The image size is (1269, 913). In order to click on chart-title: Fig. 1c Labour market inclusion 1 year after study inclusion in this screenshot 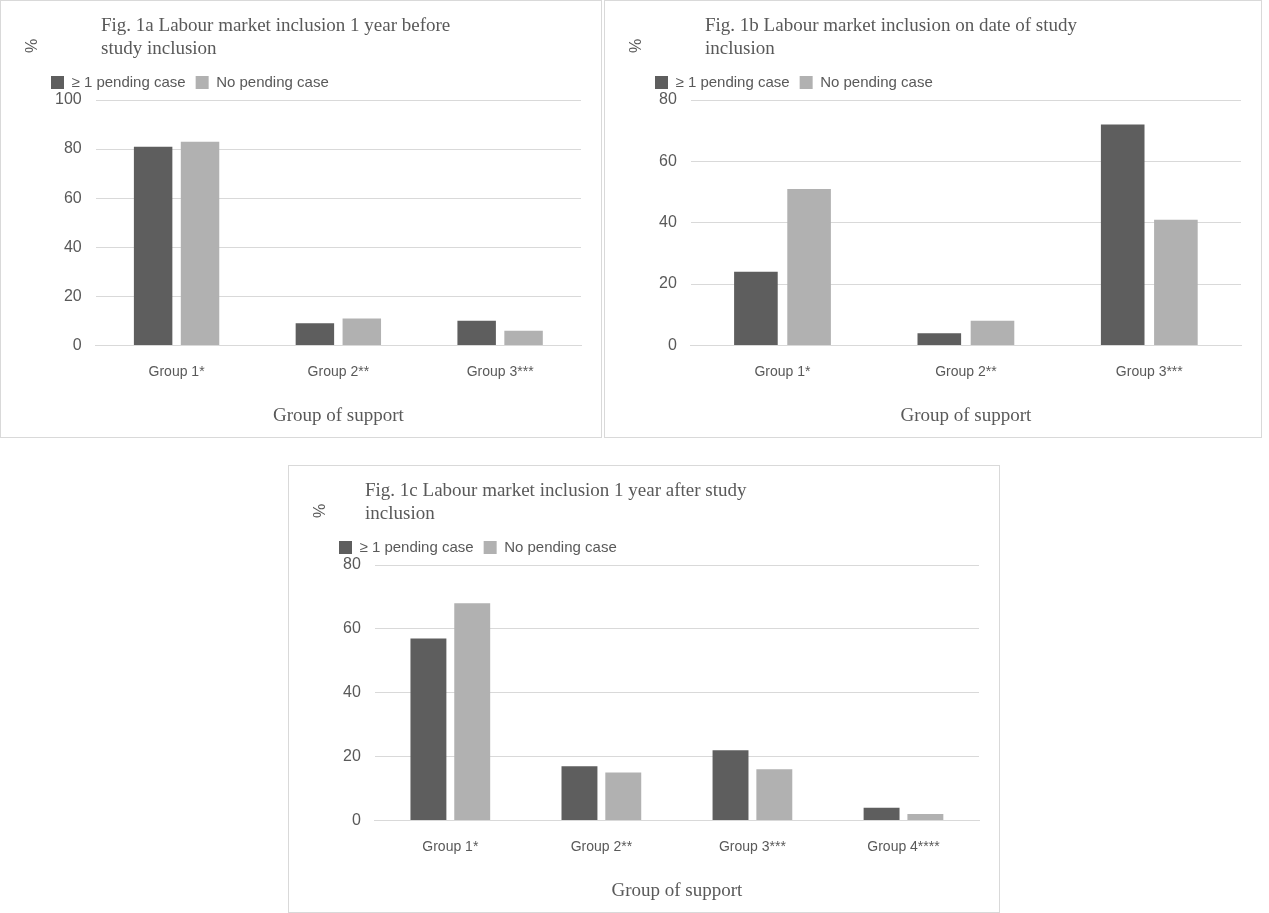, I will do `click(556, 501)`.